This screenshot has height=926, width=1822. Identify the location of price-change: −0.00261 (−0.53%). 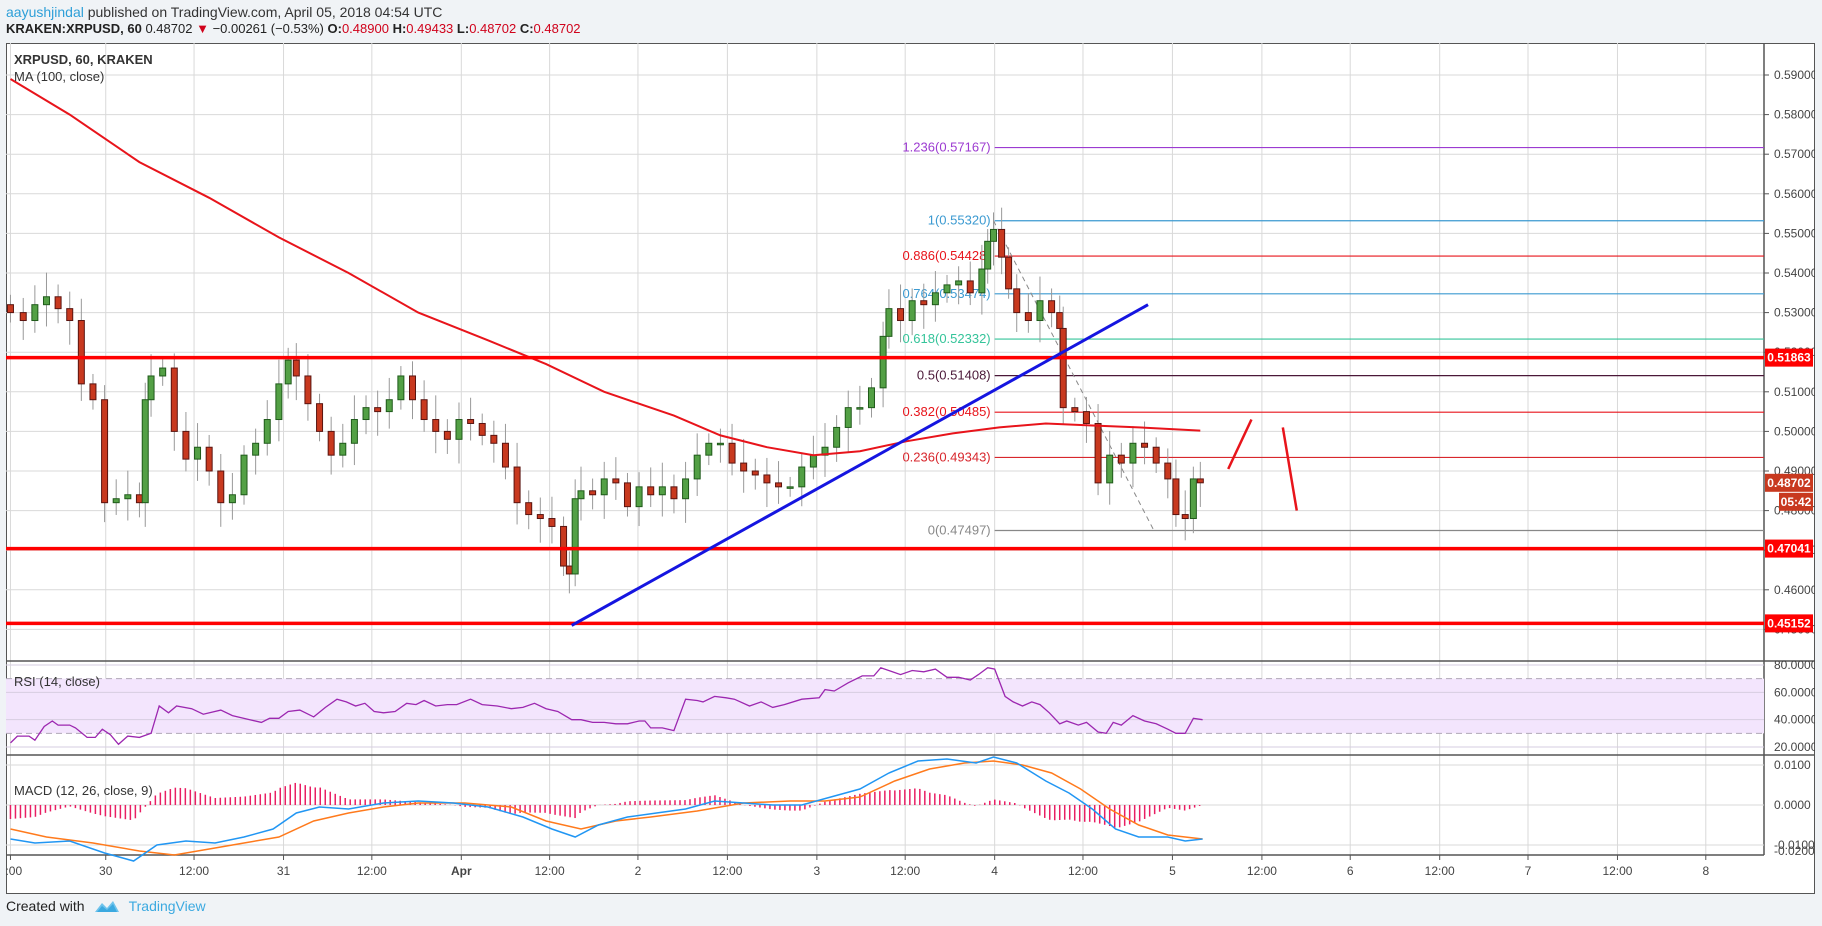
(268, 28).